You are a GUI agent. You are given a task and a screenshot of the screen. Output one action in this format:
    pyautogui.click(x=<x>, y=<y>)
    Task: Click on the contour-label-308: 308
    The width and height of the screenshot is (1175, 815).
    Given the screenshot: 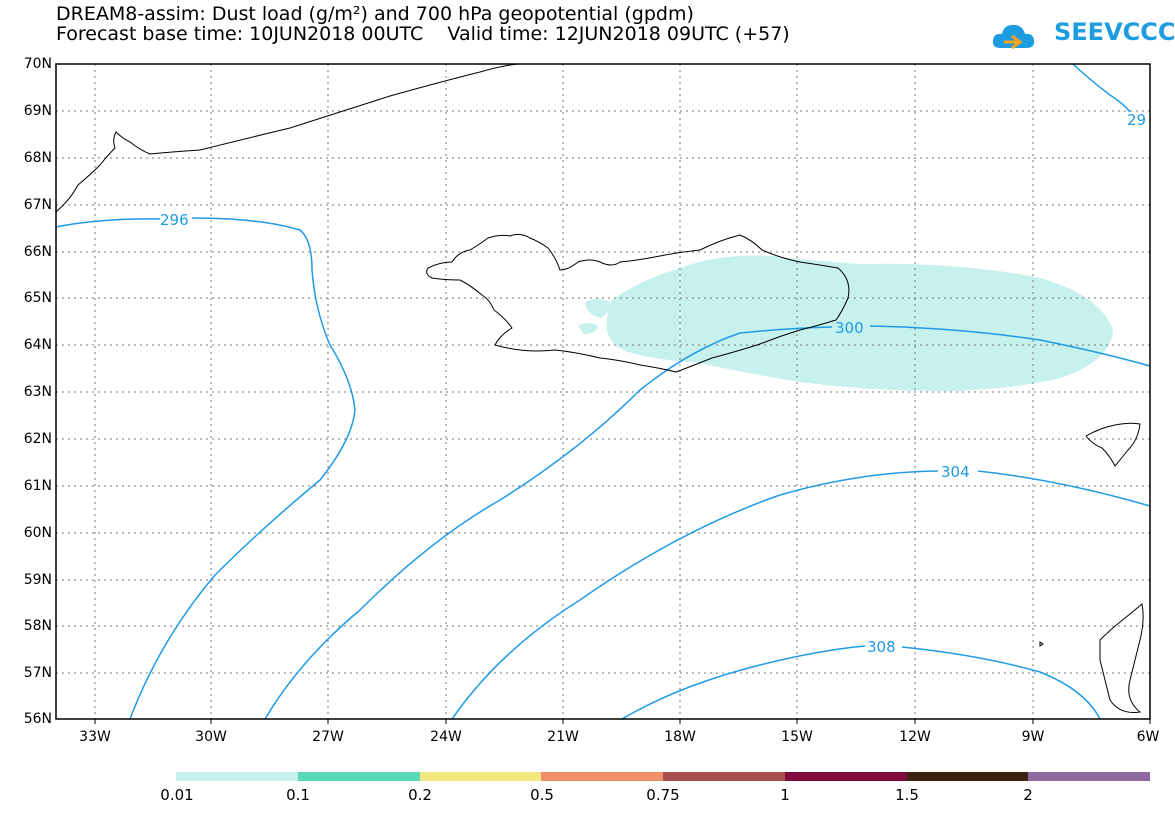 What is the action you would take?
    pyautogui.click(x=881, y=647)
    